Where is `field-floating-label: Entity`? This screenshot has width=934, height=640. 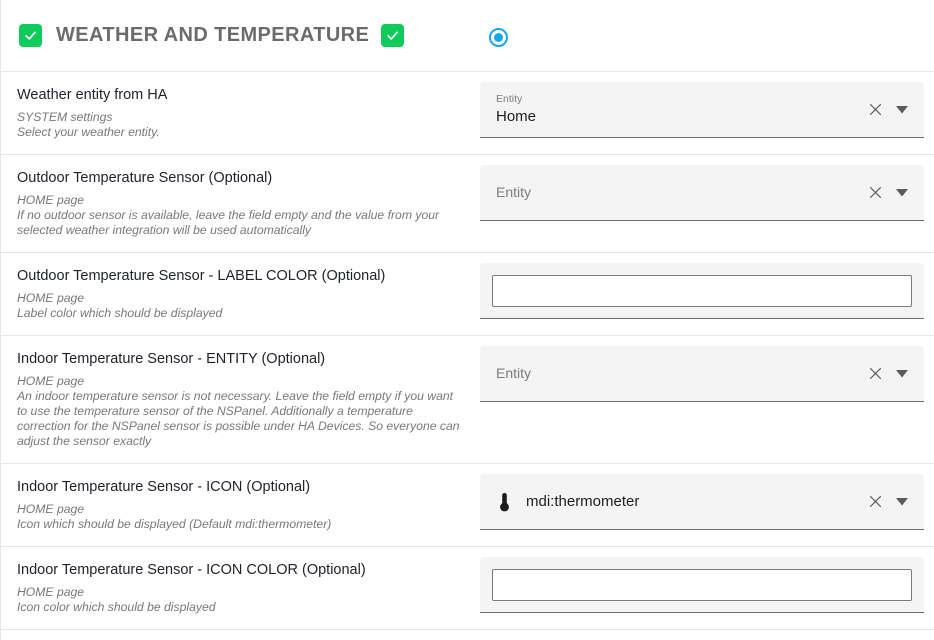
field-floating-label: Entity is located at coordinates (509, 99).